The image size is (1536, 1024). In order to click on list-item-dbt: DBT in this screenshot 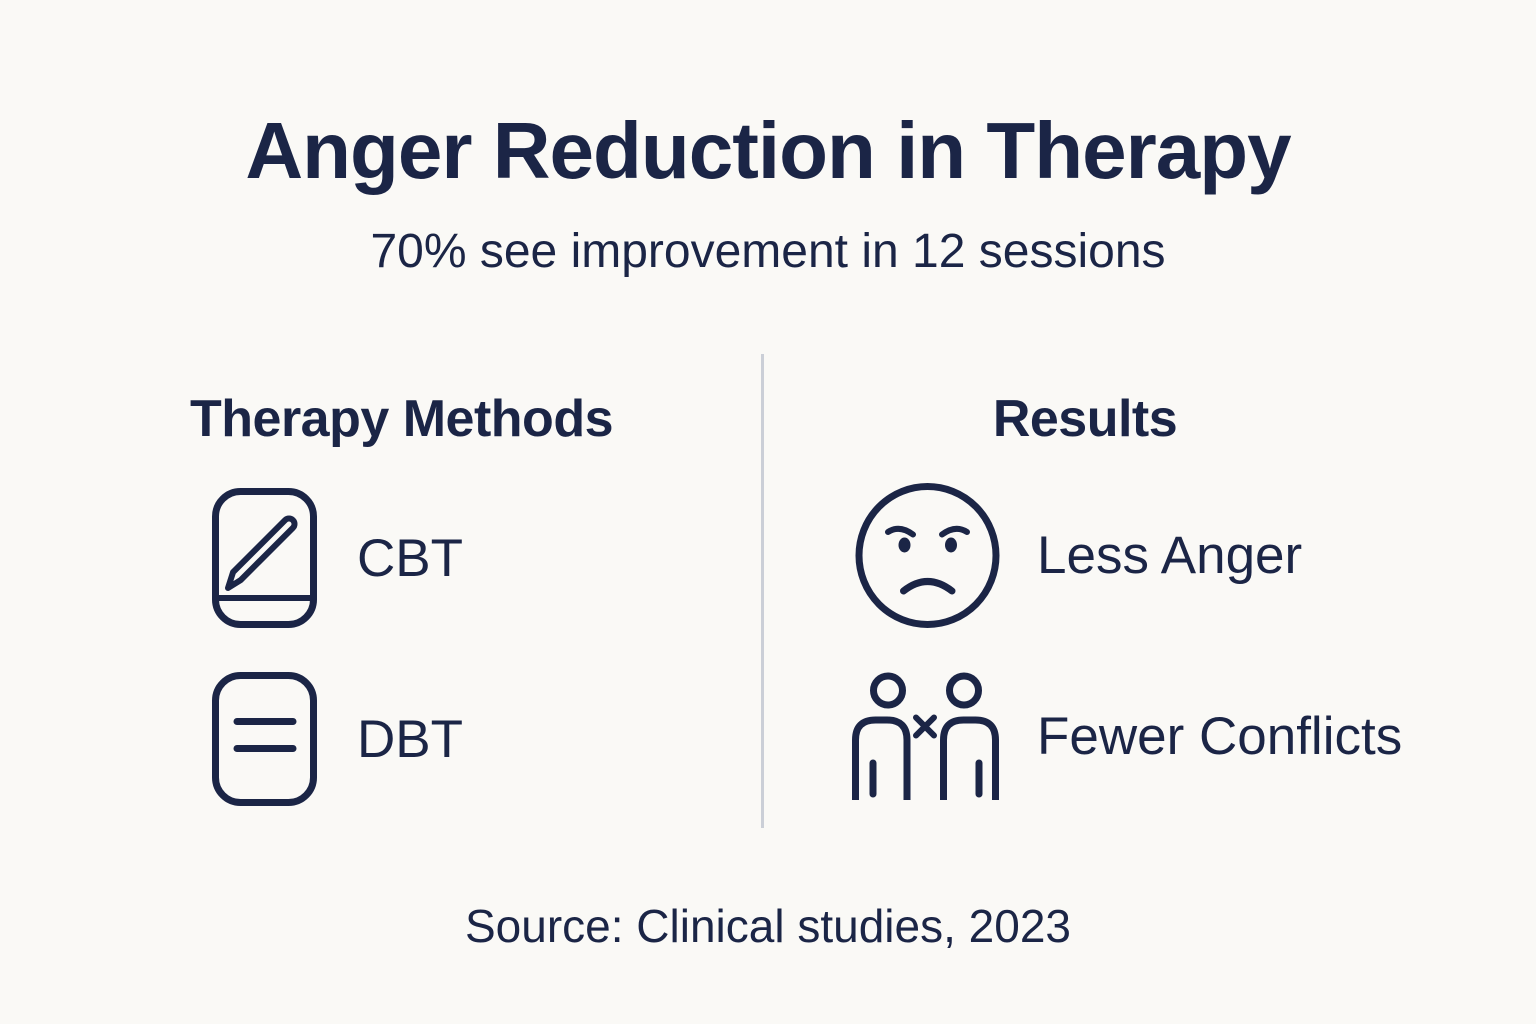, I will do `click(337, 739)`.